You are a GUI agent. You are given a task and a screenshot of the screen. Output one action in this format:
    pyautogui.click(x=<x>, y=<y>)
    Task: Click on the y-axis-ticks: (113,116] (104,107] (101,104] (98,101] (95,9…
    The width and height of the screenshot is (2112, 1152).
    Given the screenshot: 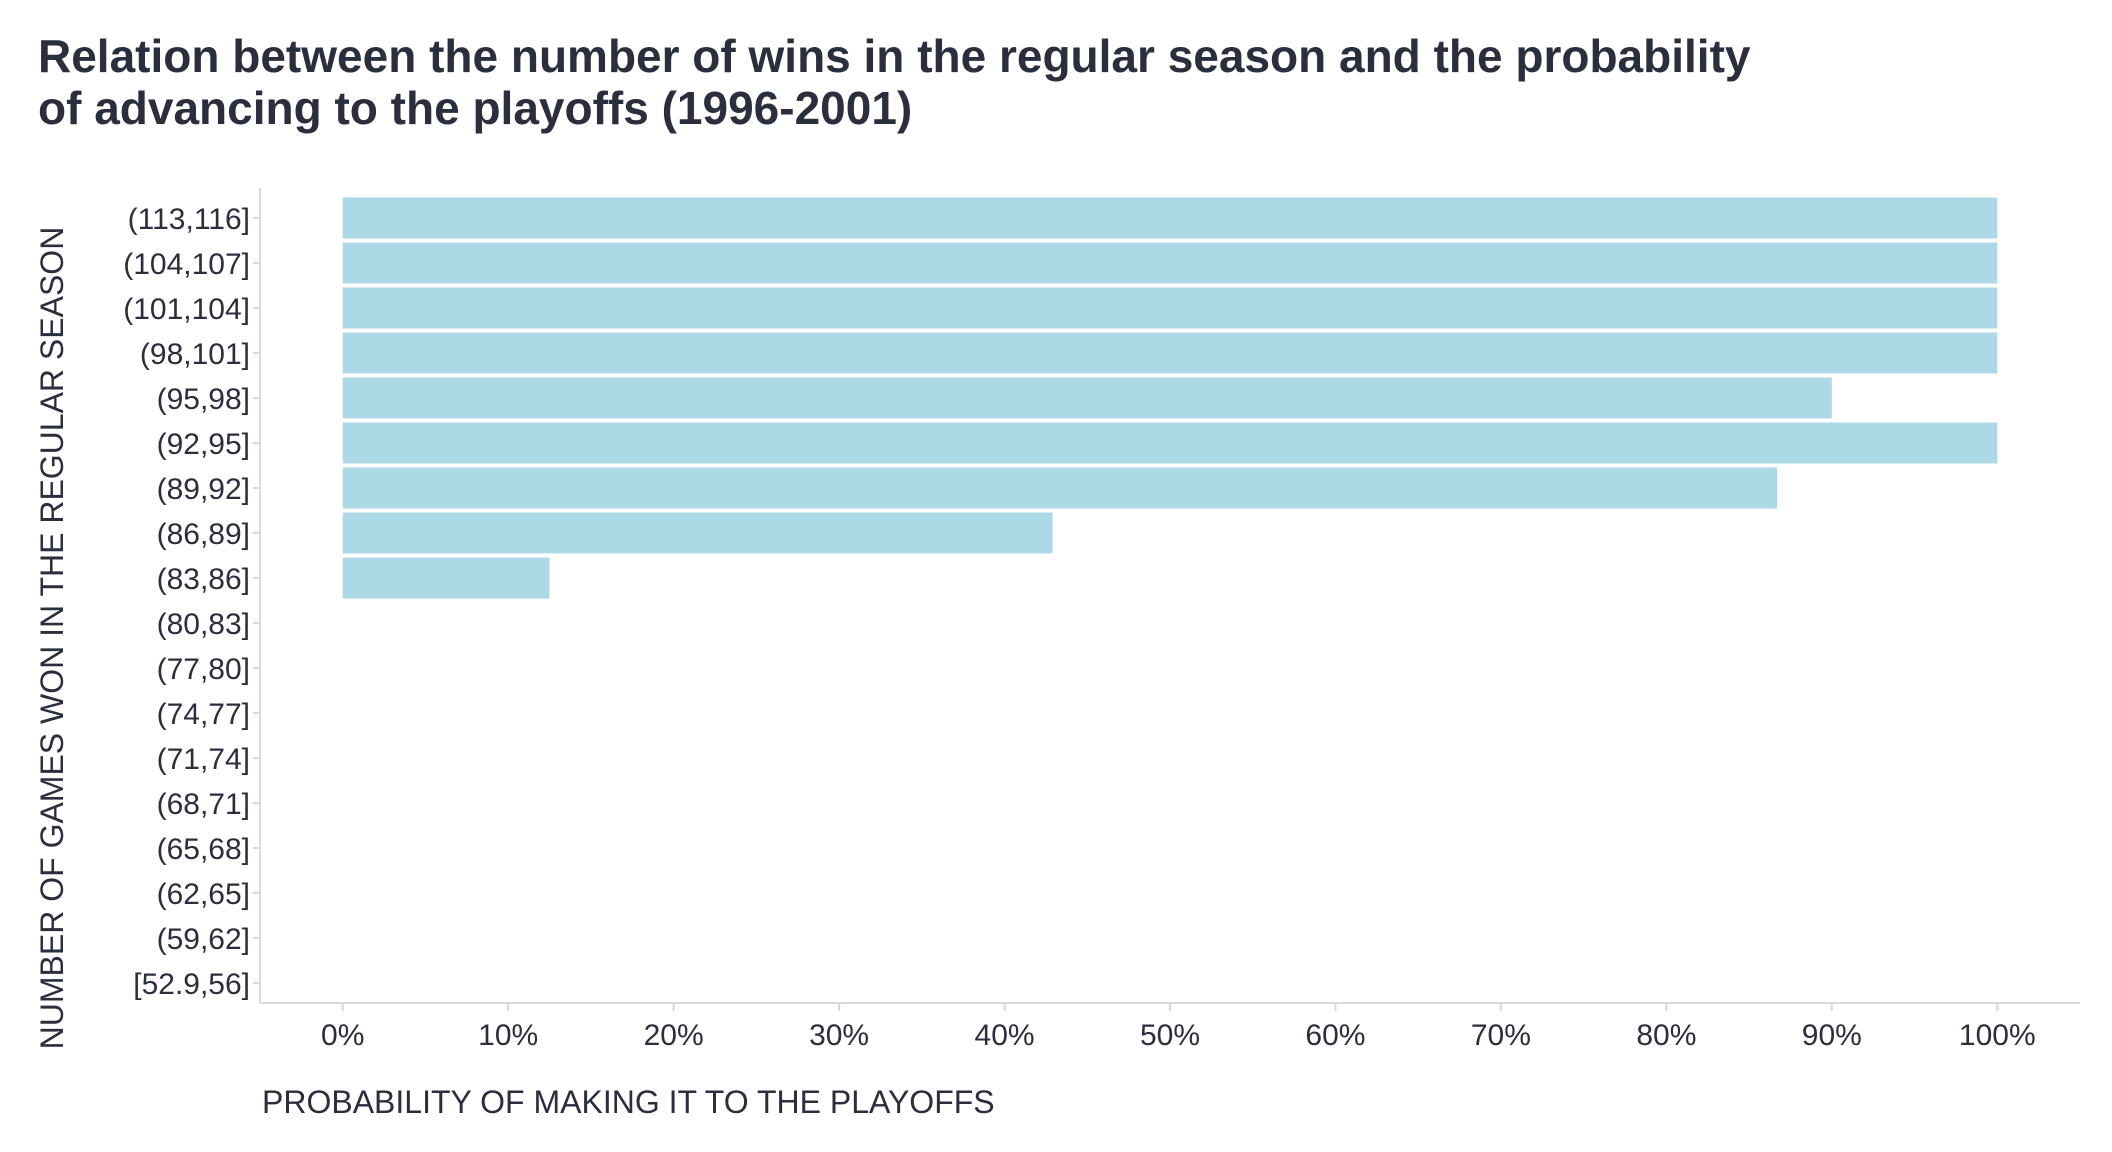 What is the action you would take?
    pyautogui.click(x=191, y=602)
    